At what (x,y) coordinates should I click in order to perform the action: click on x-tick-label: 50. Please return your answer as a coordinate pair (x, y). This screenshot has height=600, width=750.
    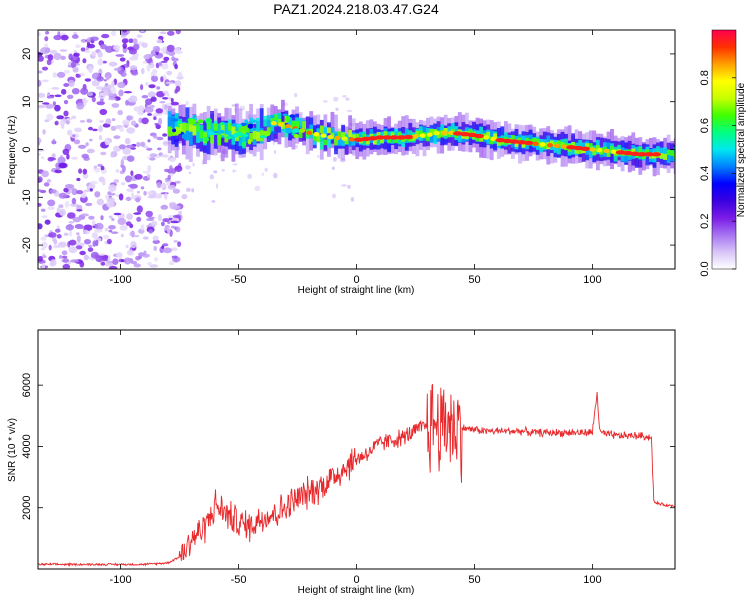
    Looking at the image, I should click on (474, 280).